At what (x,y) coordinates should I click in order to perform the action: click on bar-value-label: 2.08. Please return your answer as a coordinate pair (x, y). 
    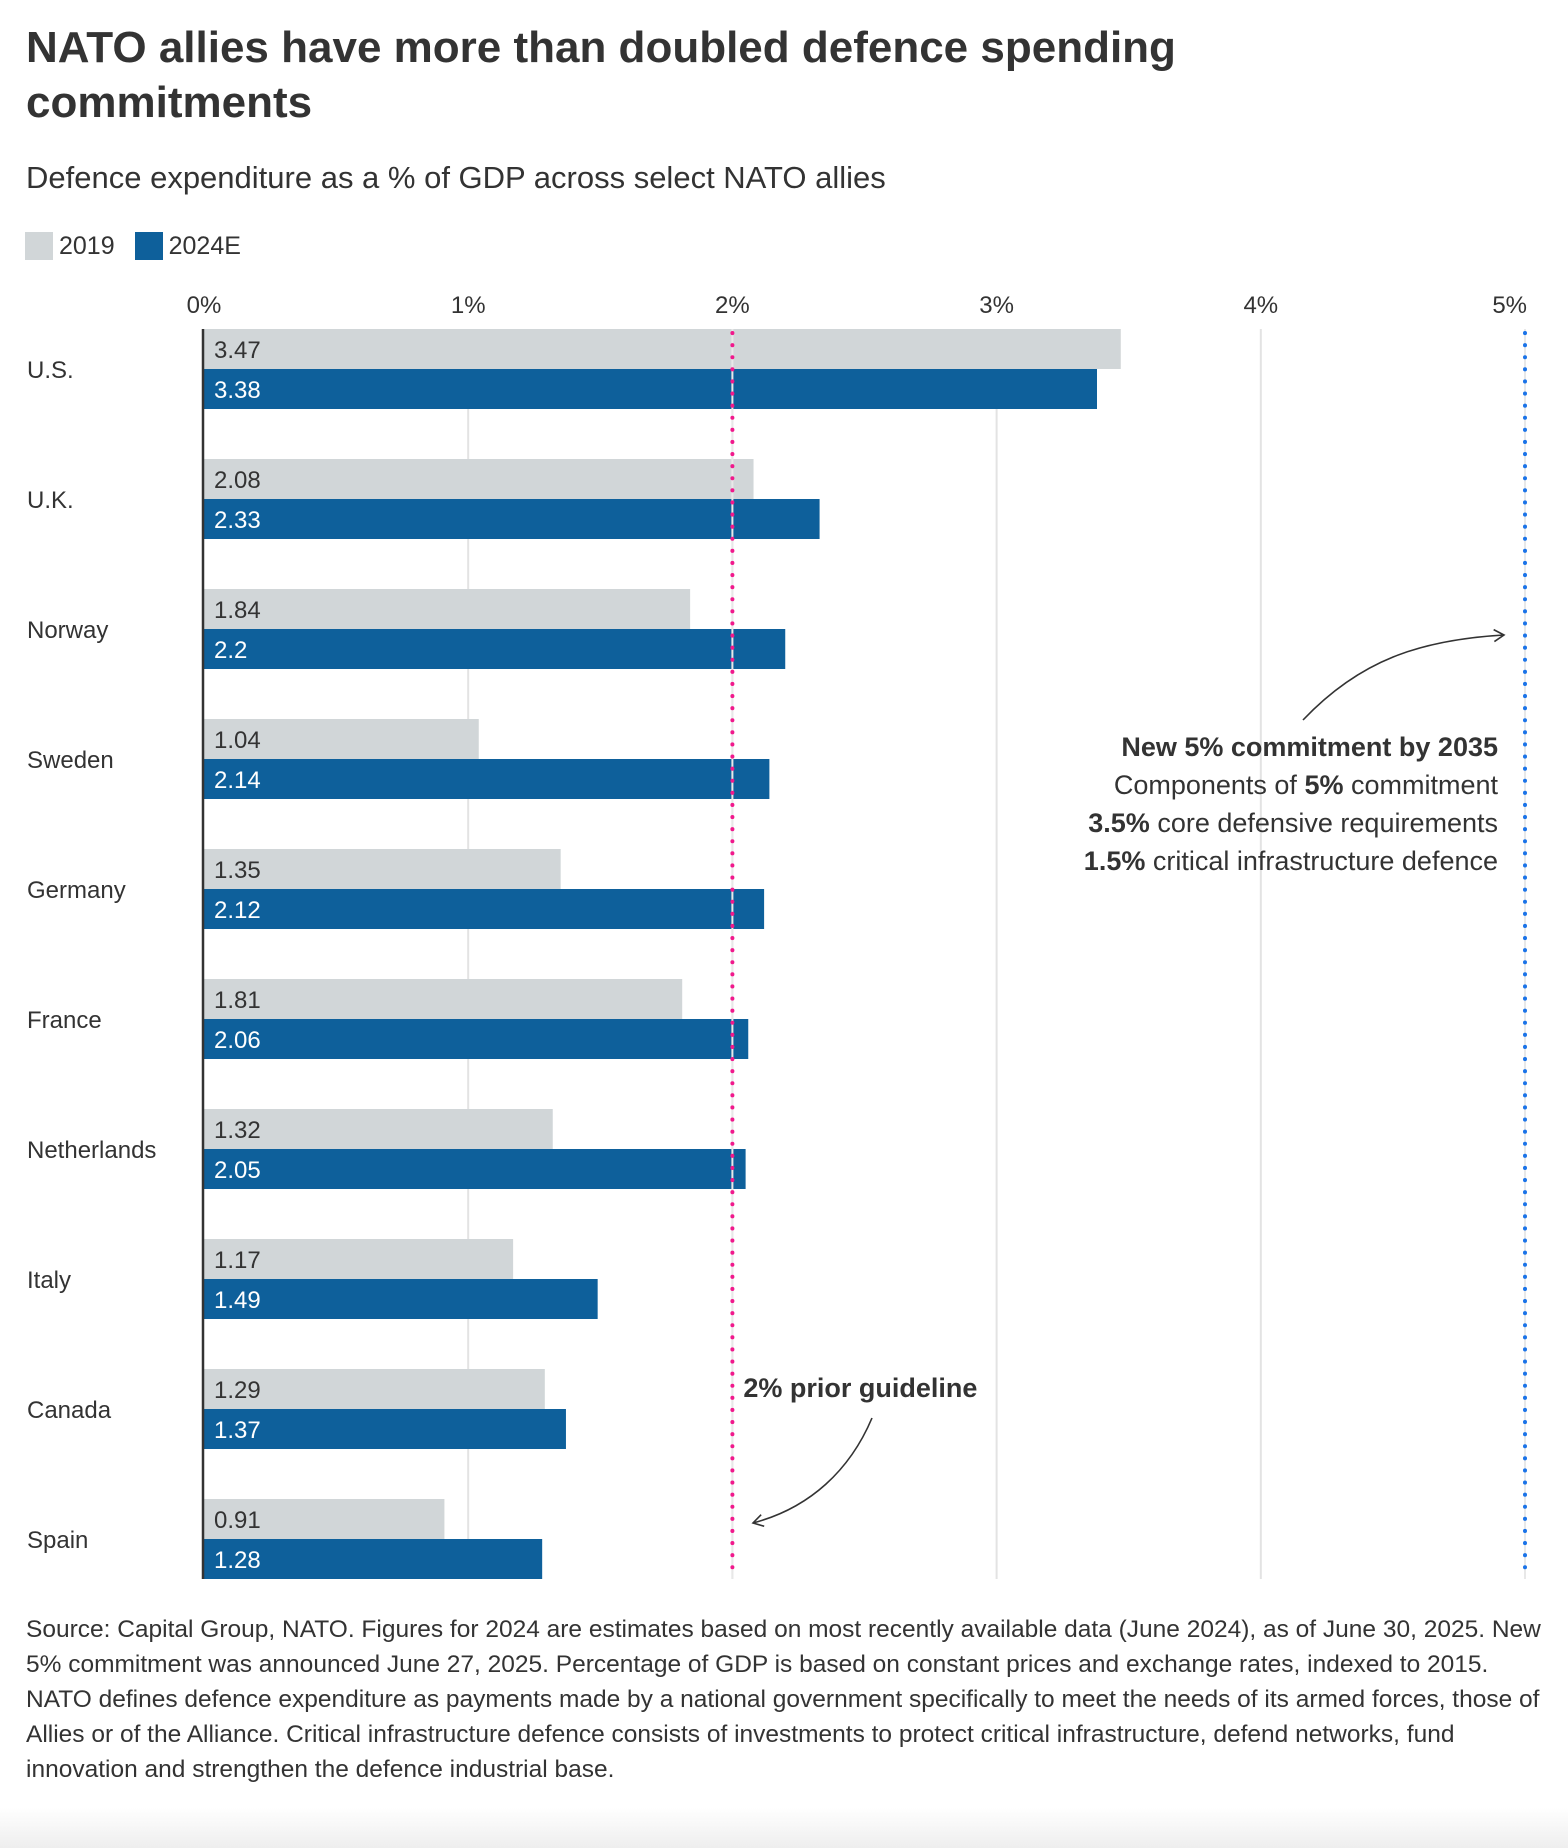
    Looking at the image, I should click on (237, 480).